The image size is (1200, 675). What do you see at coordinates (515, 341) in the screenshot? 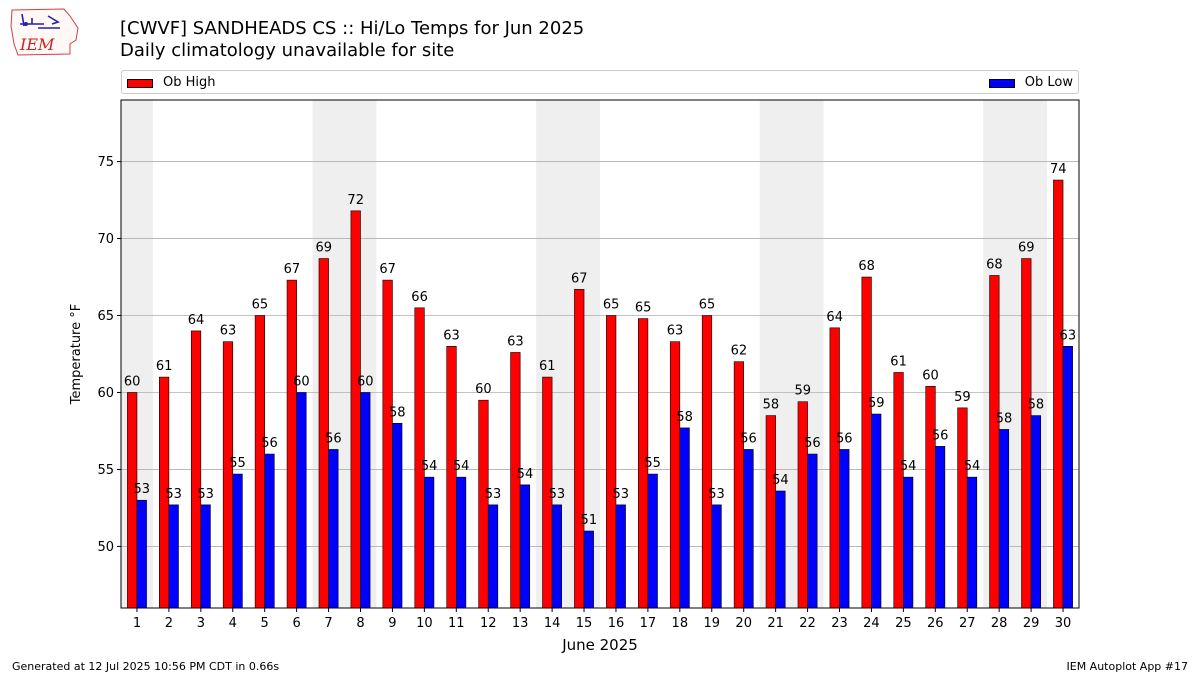
I see `value-label-high-13: 63` at bounding box center [515, 341].